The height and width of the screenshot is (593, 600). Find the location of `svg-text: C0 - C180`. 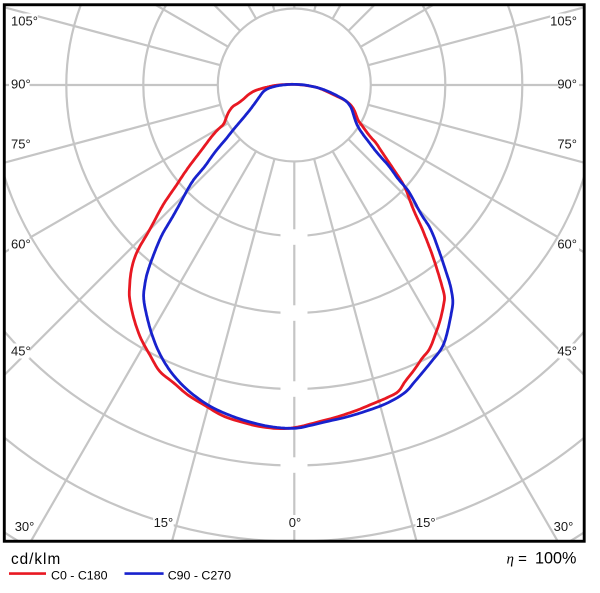

svg-text: C0 - C180 is located at coordinates (79, 576).